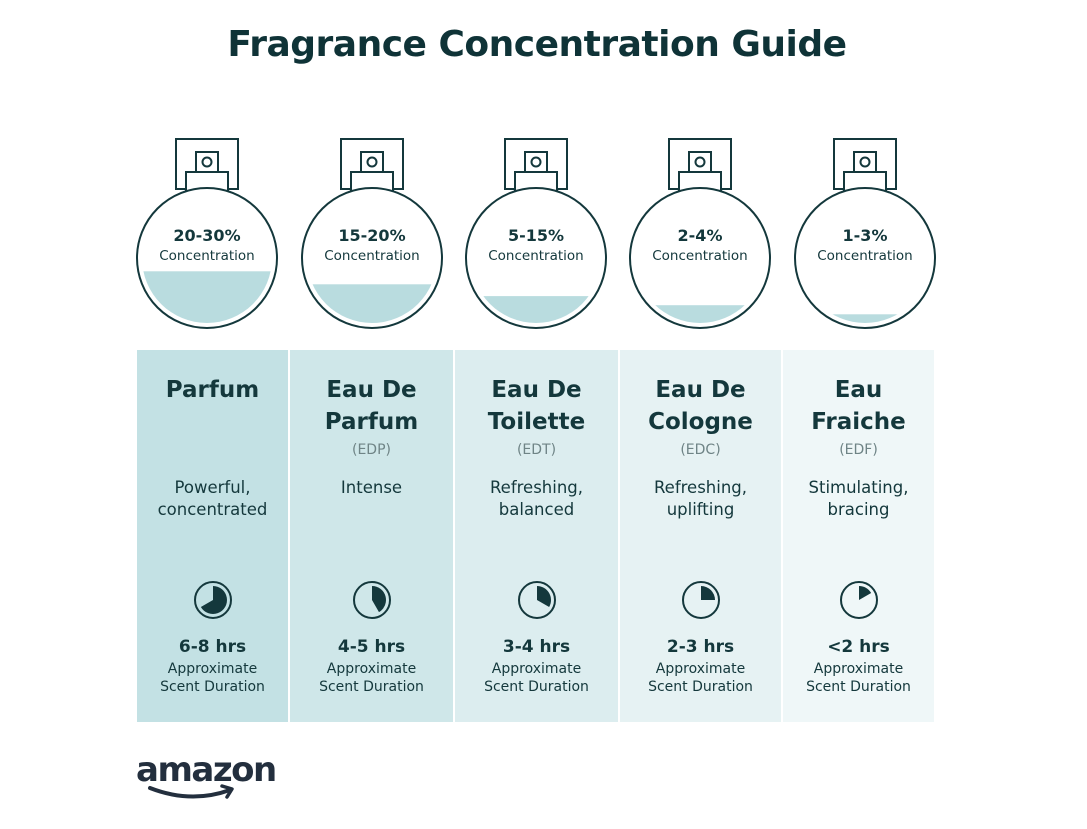 The image size is (1087, 829). I want to click on duration-hours: 3-4 hrs, so click(536, 647).